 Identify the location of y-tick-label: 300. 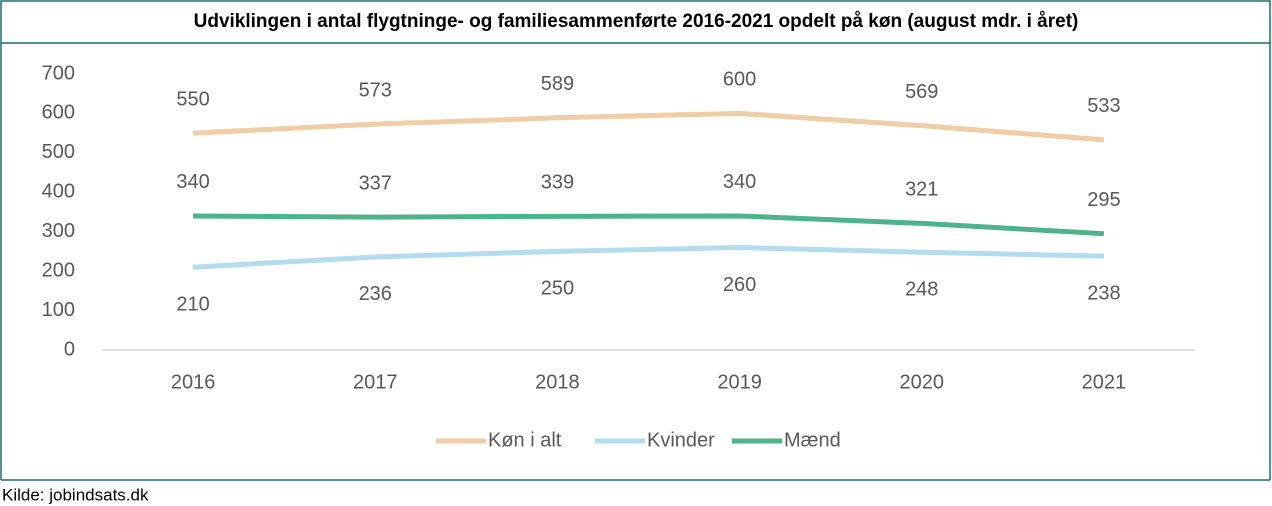
(58, 231).